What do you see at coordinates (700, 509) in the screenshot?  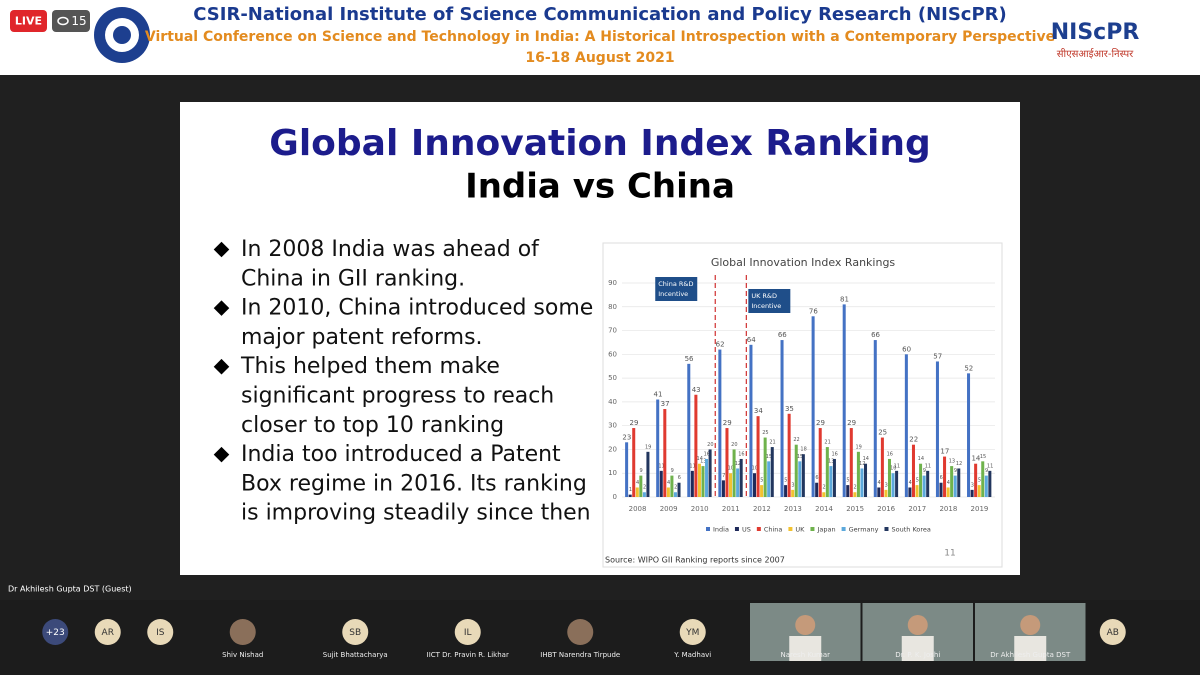 I see `x-tick-label: 2010` at bounding box center [700, 509].